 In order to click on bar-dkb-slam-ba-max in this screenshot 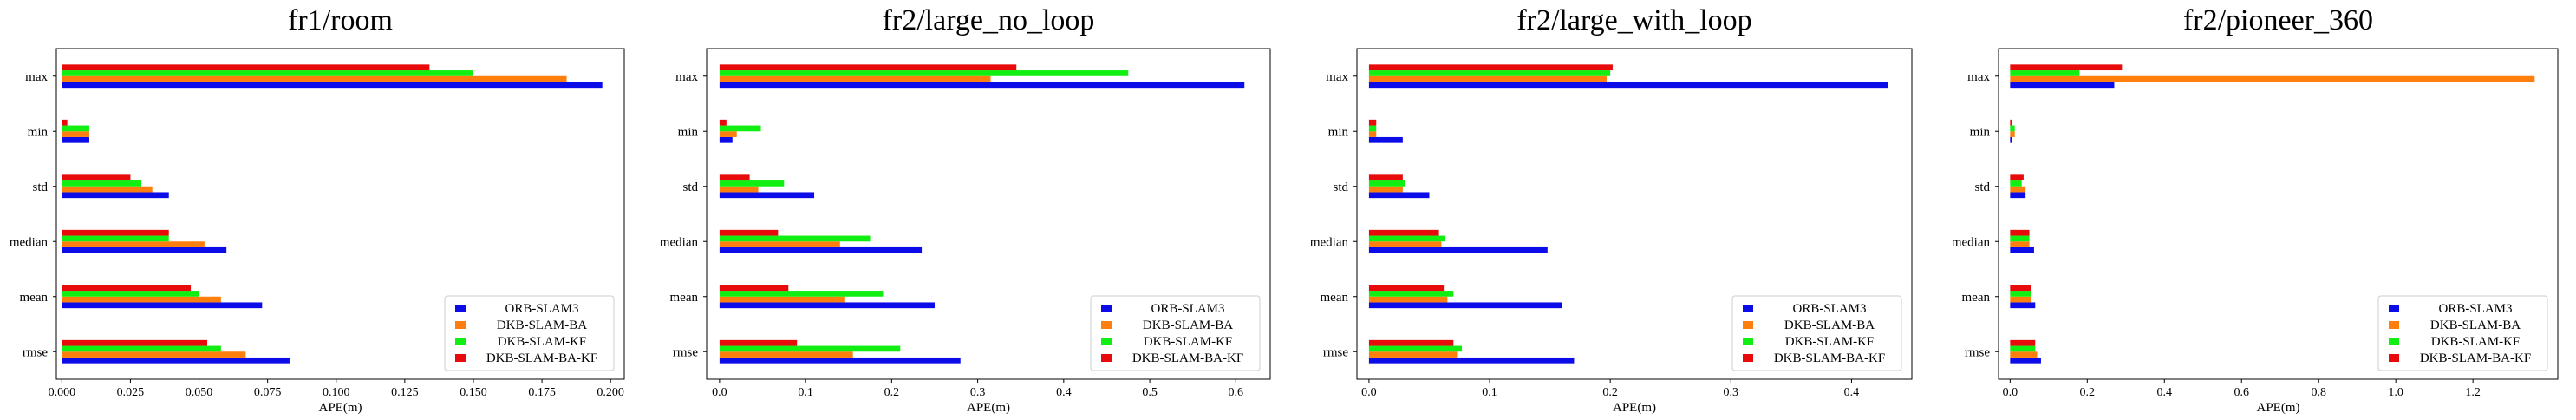, I will do `click(1488, 78)`.